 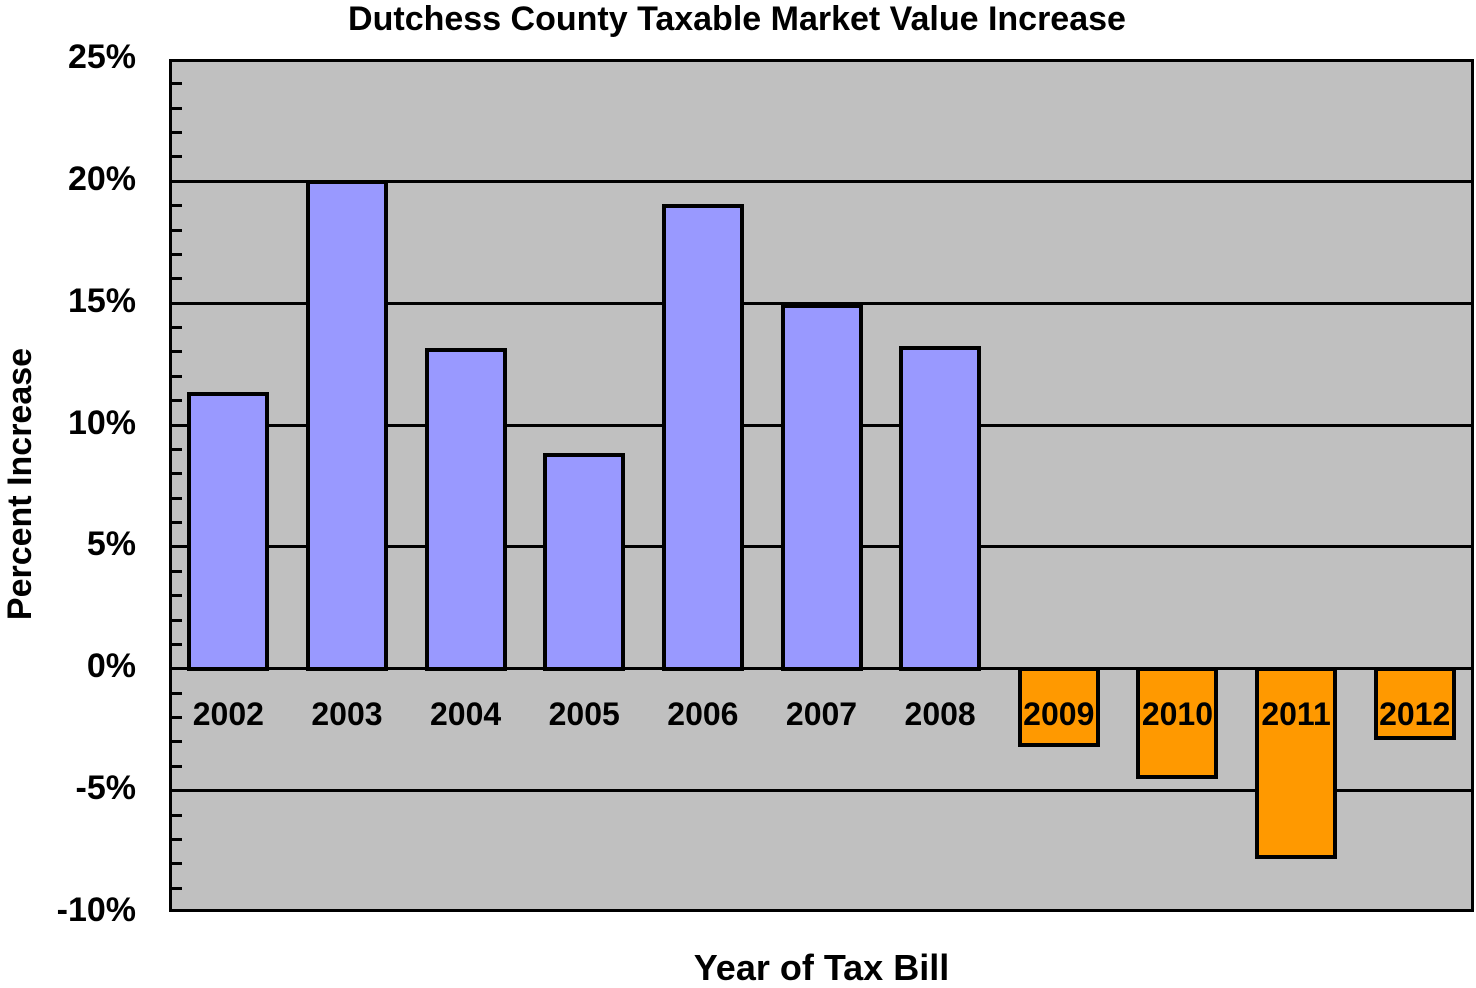 I want to click on bar-2009, so click(x=1058, y=707).